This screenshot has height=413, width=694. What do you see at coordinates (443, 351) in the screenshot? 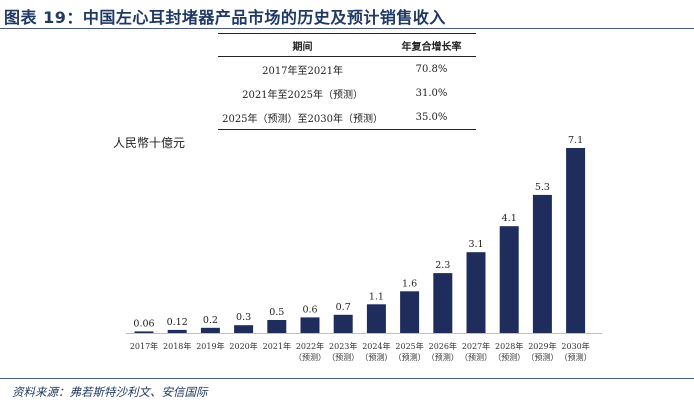
I see `x-tick-label-9: 2026年（预测）` at bounding box center [443, 351].